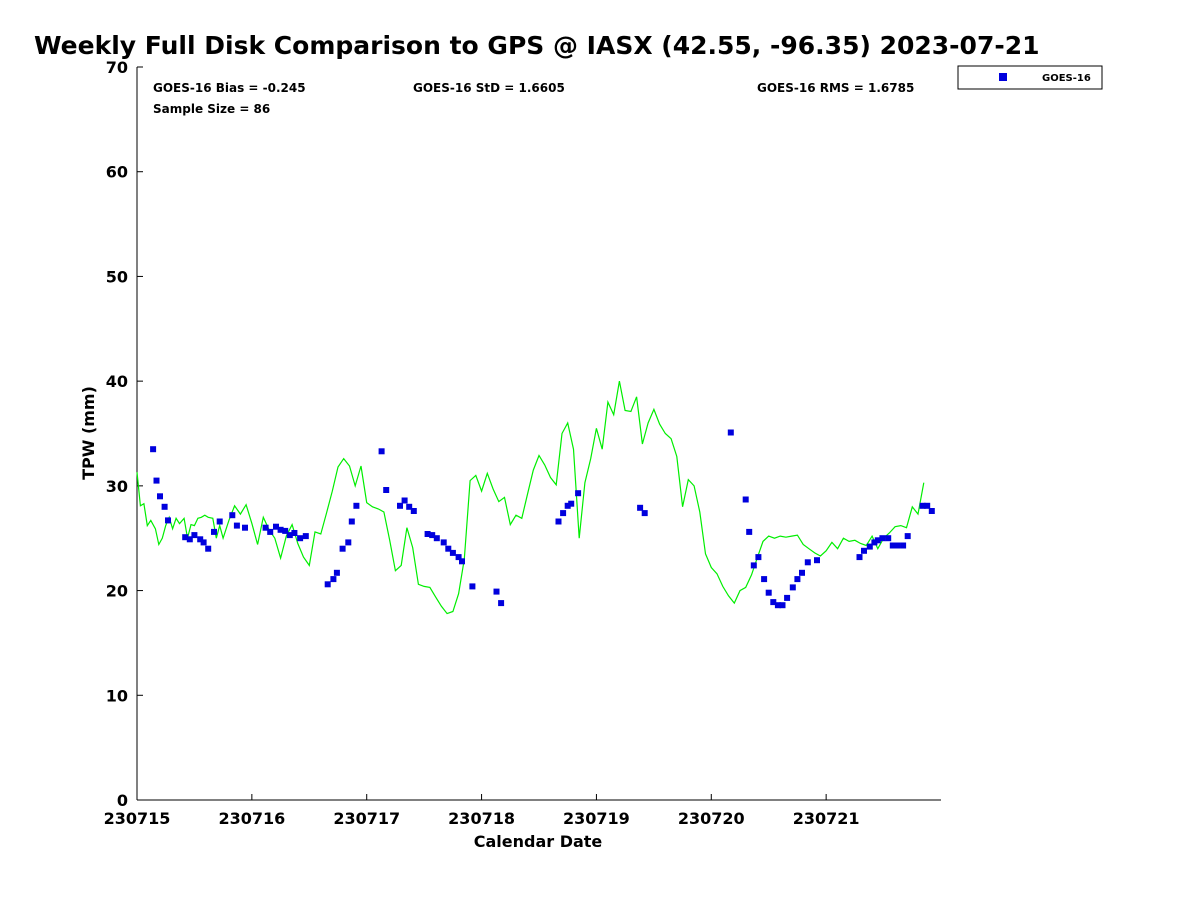  Describe the element at coordinates (538, 841) in the screenshot. I see `x-axis-label: Calendar Date` at that location.